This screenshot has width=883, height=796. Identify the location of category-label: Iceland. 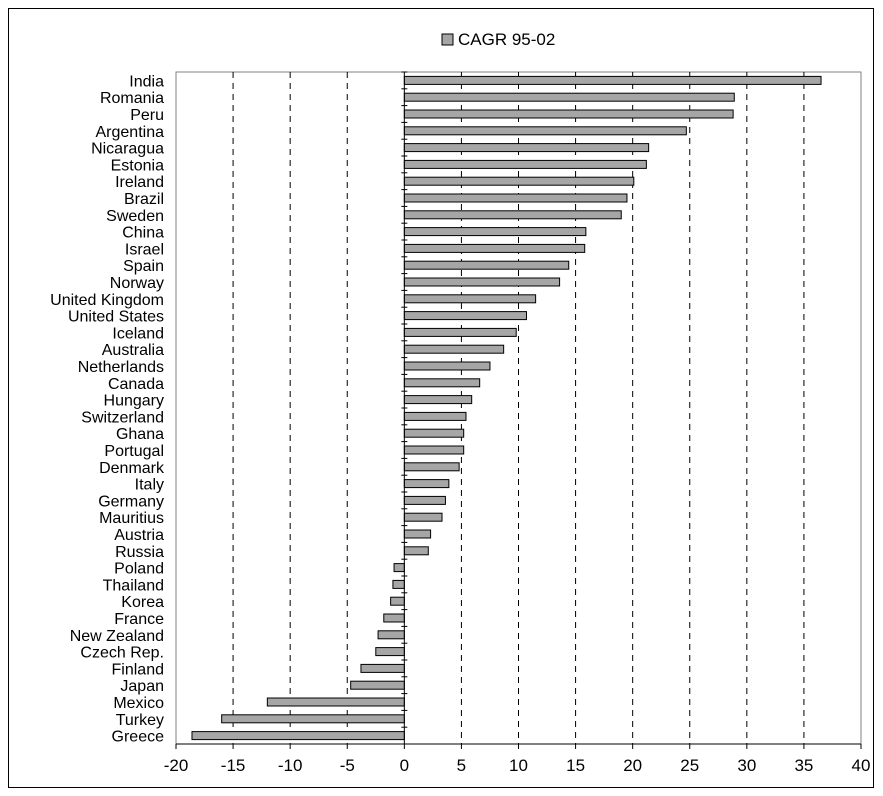
(138, 333).